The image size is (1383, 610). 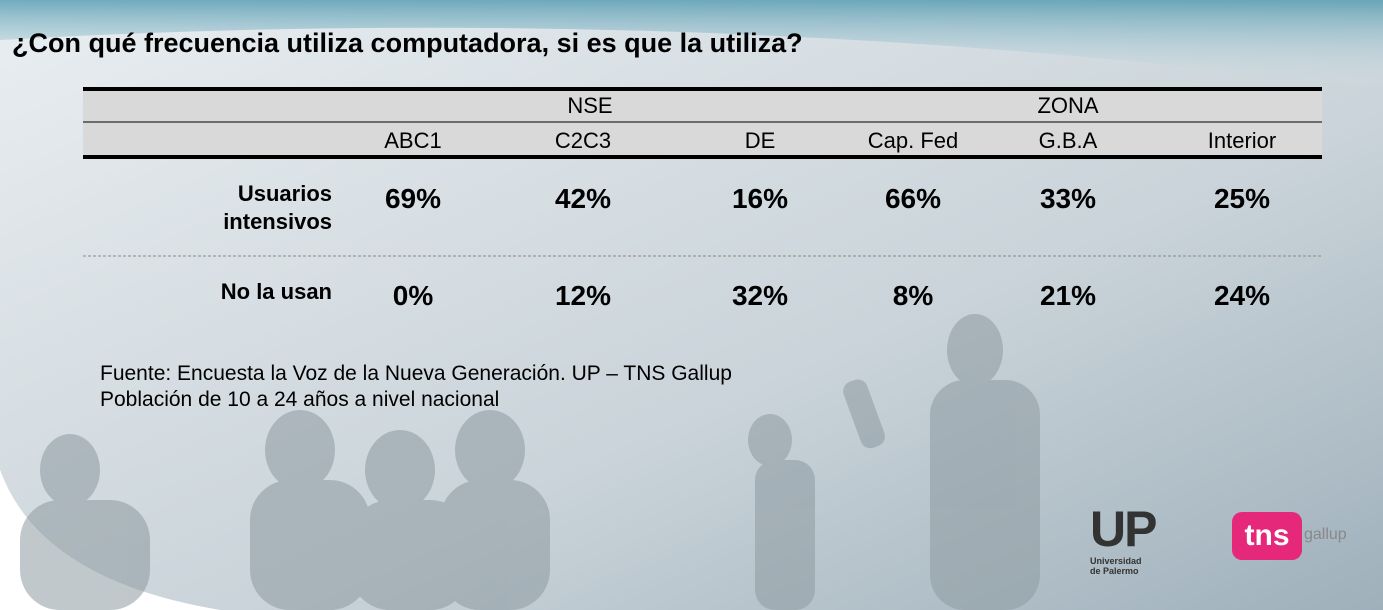 I want to click on cell: 69%, so click(x=413, y=198).